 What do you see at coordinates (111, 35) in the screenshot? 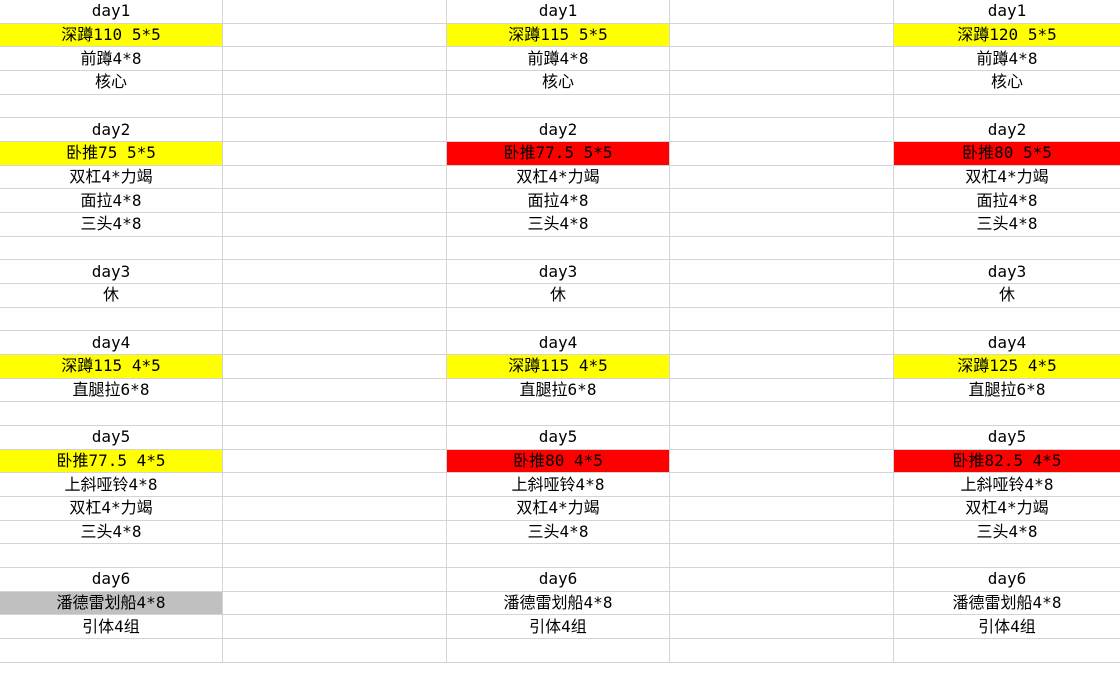
I see `spreadsheet-cell: 深蹲110 5*5` at bounding box center [111, 35].